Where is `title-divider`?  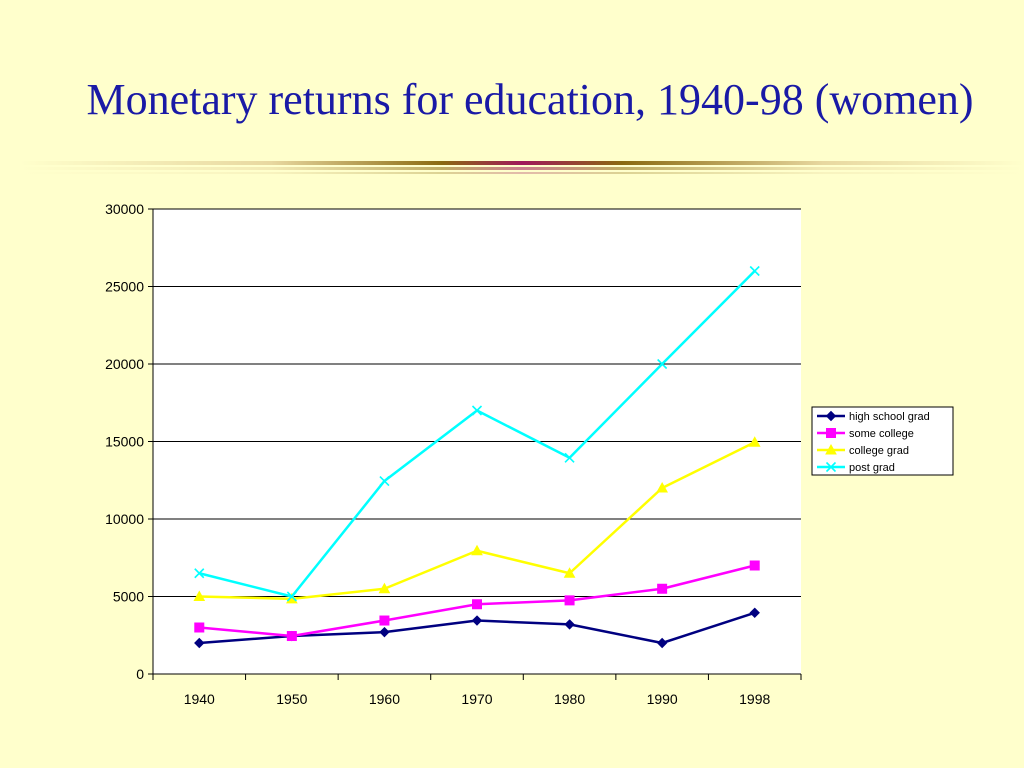
title-divider is located at coordinates (522, 167).